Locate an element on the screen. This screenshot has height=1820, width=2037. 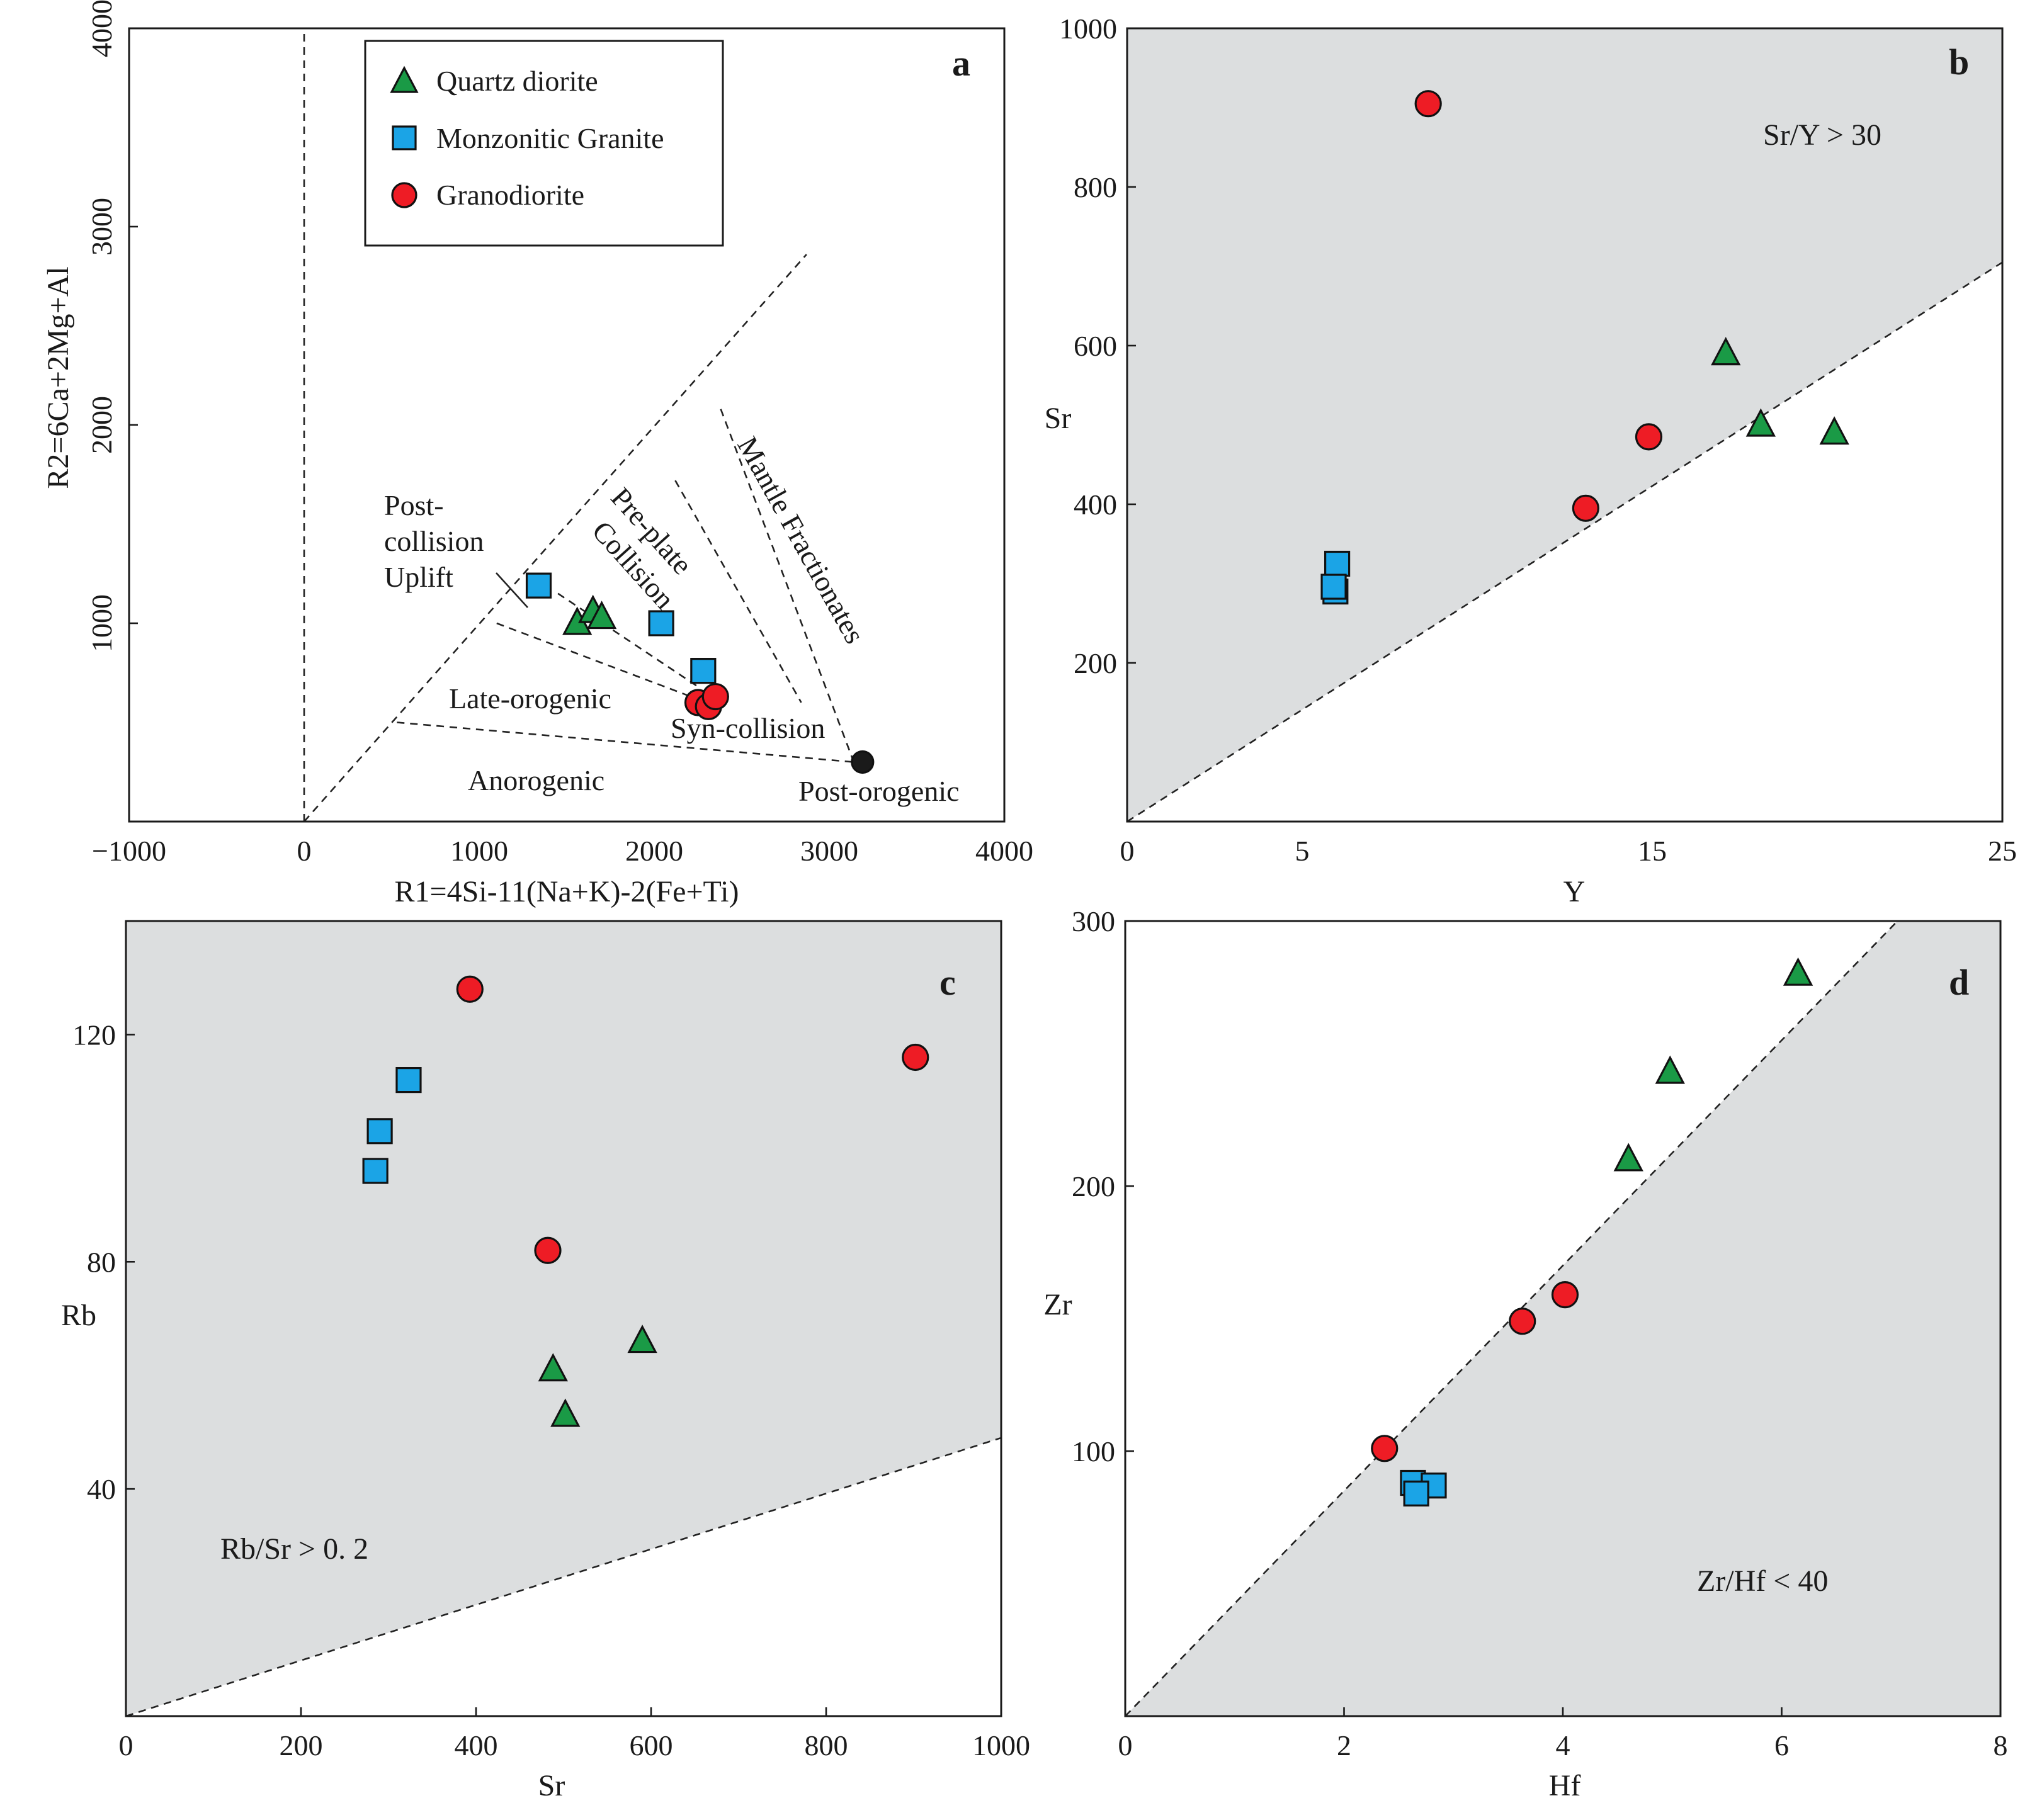
legend-triangle-icon is located at coordinates (404, 79).